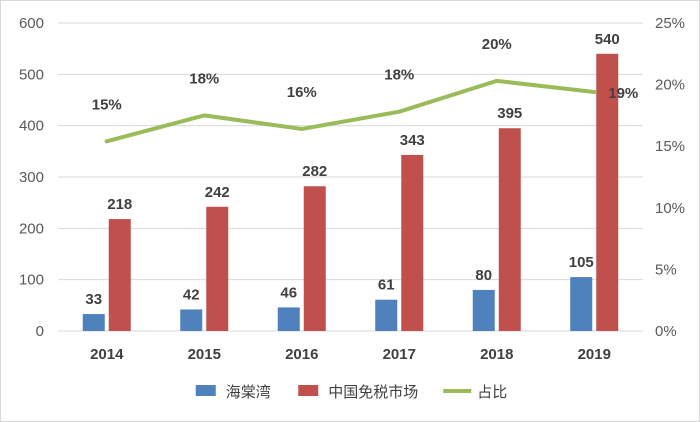 Image resolution: width=700 pixels, height=422 pixels. I want to click on y-tick-label: 0, so click(40, 331).